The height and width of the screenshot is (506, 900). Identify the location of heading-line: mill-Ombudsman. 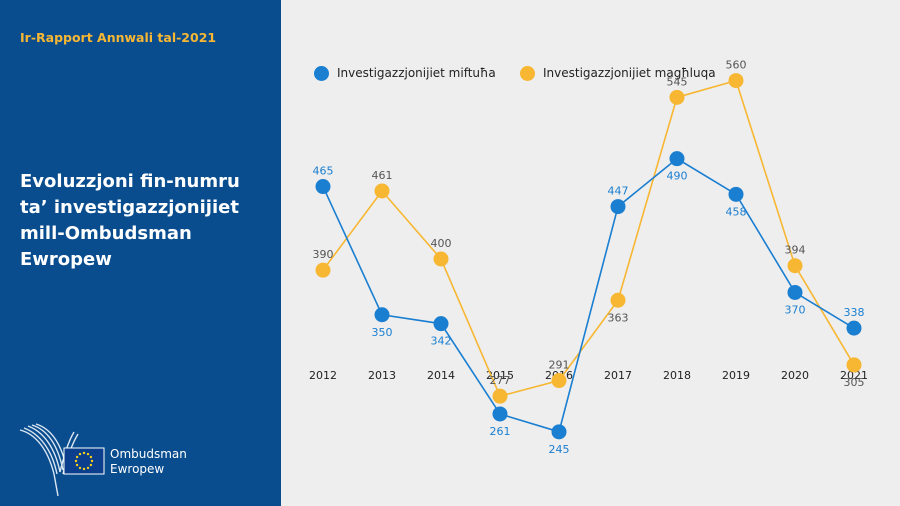
(106, 233).